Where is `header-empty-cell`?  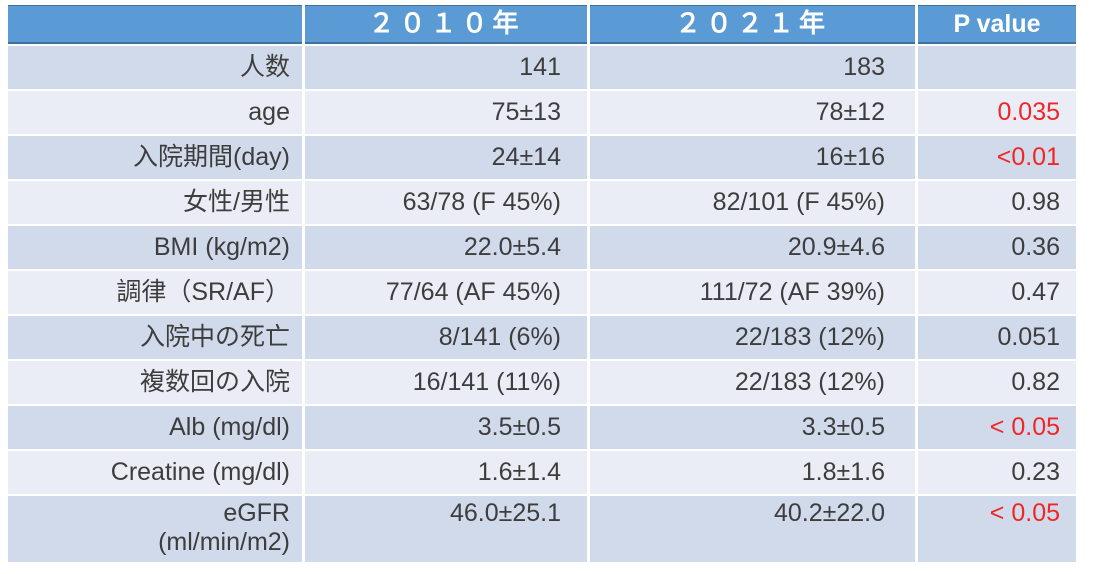
header-empty-cell is located at coordinates (155, 24).